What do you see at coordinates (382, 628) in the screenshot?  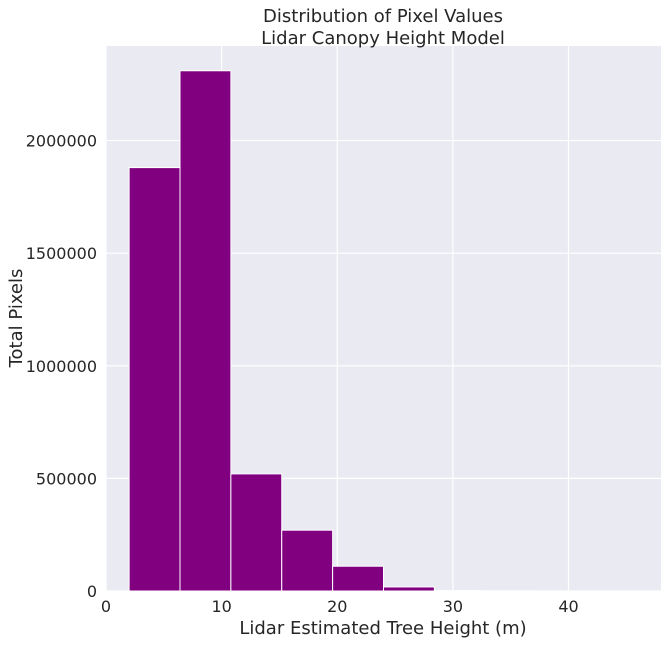 I see `x-axis-label: Lidar Estimated Tree Height (m)` at bounding box center [382, 628].